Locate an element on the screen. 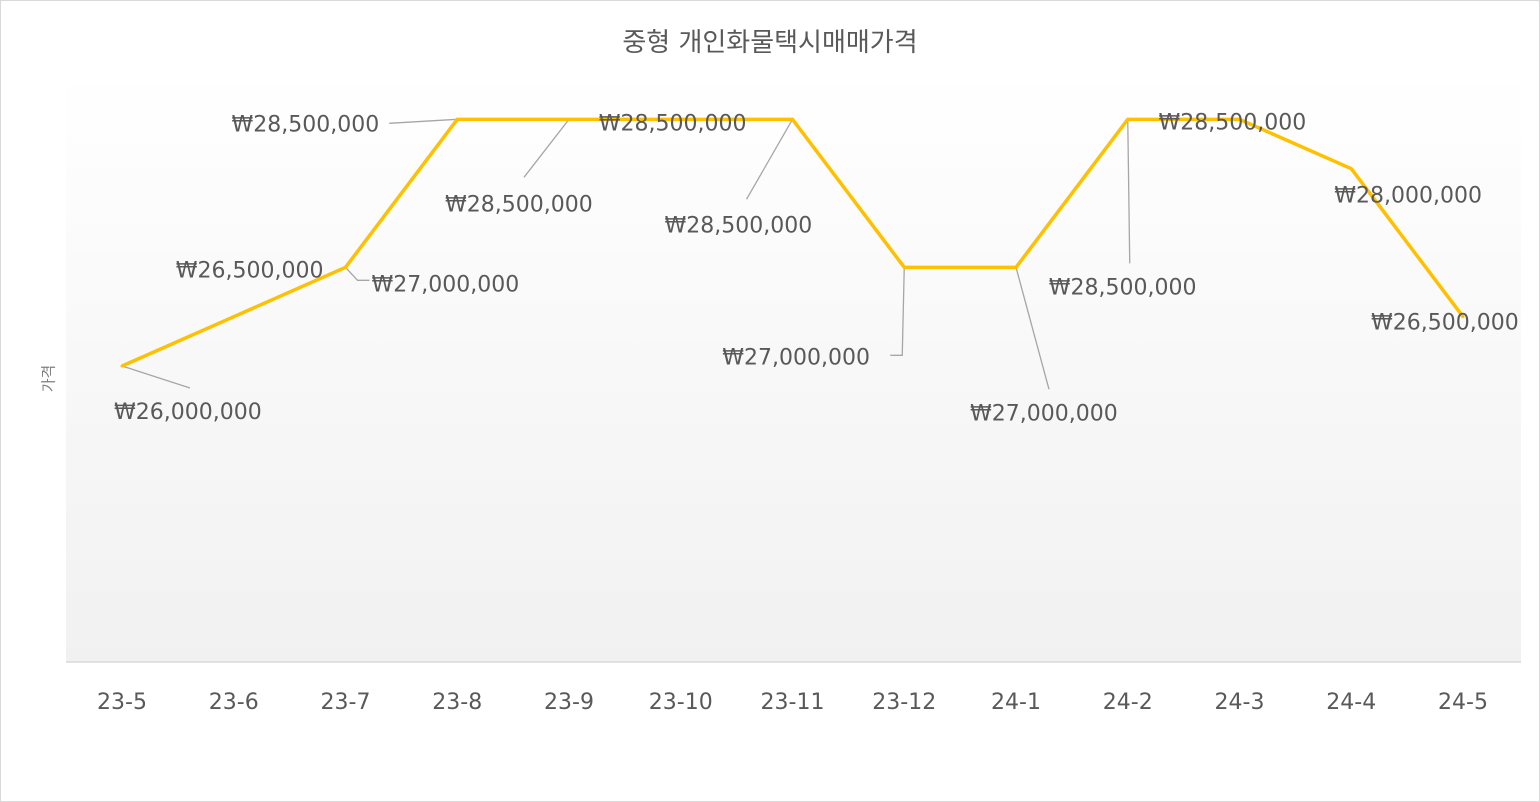 The height and width of the screenshot is (802, 1540). x-tick-label: 23-6 is located at coordinates (234, 702).